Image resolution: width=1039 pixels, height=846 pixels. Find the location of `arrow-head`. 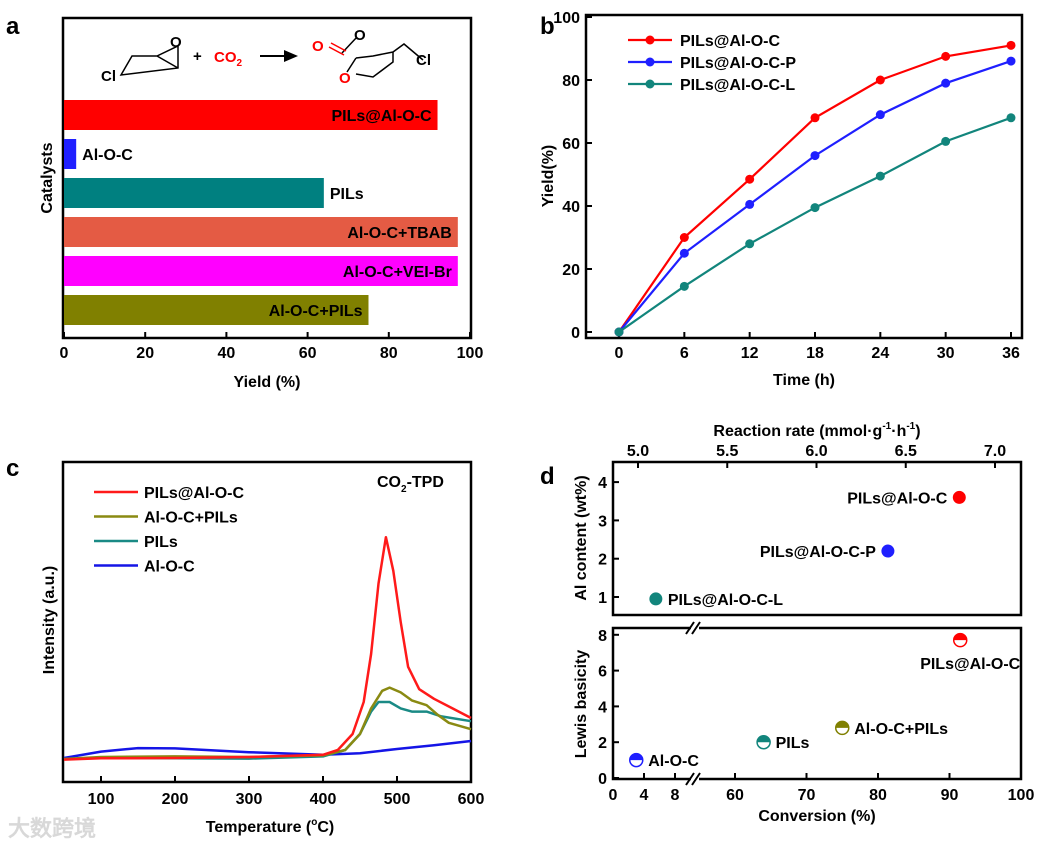

arrow-head is located at coordinates (291, 56).